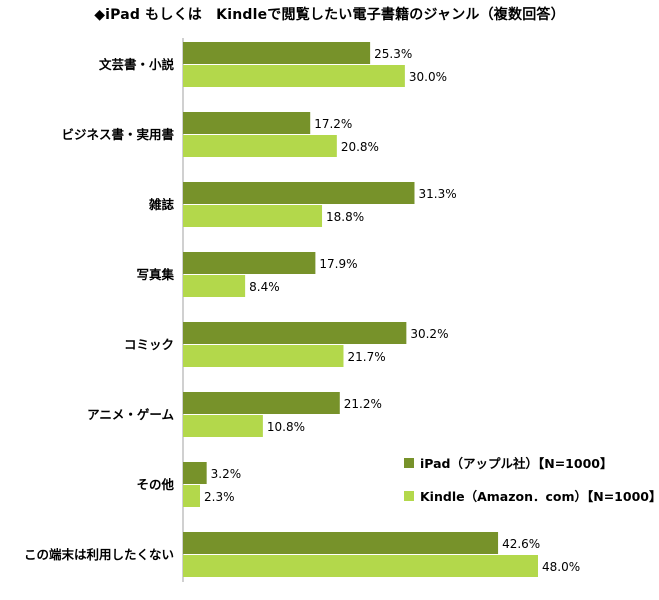  I want to click on legend-label-kindle: Kindle（Amazon．com）【N=1000】, so click(539, 496).